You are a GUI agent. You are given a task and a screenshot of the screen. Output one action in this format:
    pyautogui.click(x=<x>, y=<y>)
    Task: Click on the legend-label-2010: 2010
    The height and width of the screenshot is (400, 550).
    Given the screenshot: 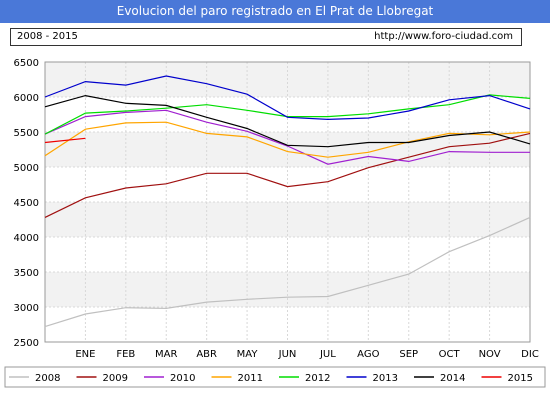 What is the action you would take?
    pyautogui.click(x=182, y=378)
    